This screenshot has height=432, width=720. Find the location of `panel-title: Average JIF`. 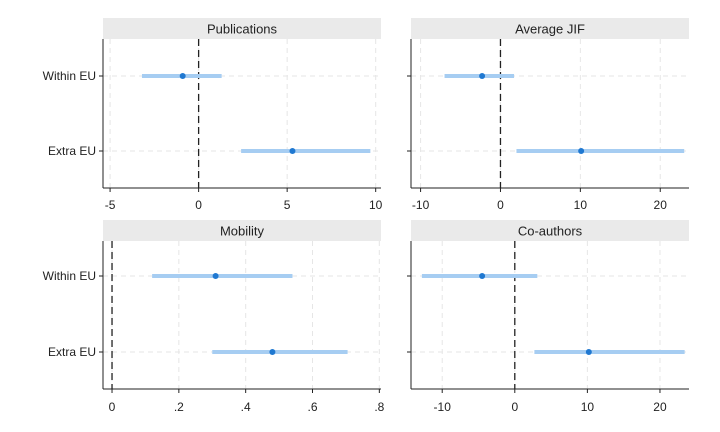

panel-title: Average JIF is located at coordinates (550, 29).